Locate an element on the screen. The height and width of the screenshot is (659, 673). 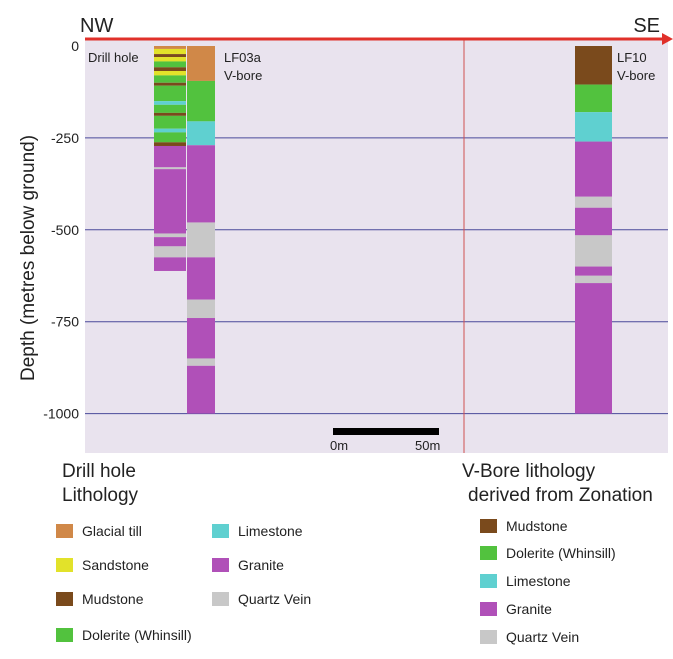
column-label: LF10 is located at coordinates (632, 57).